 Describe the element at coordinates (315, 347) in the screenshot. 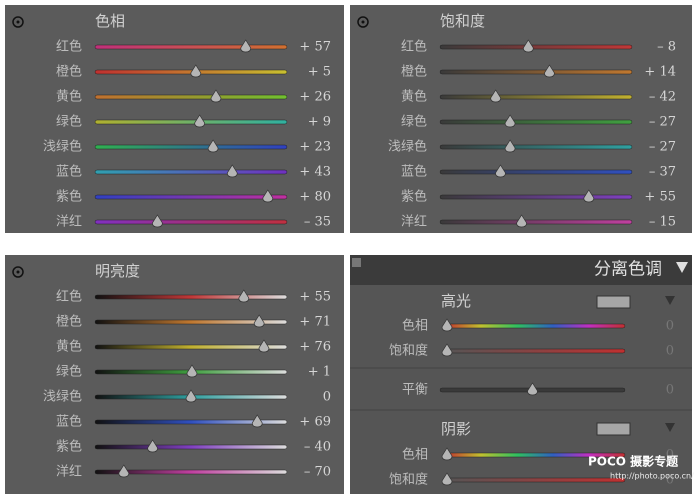

I see `slider-value: + 76` at that location.